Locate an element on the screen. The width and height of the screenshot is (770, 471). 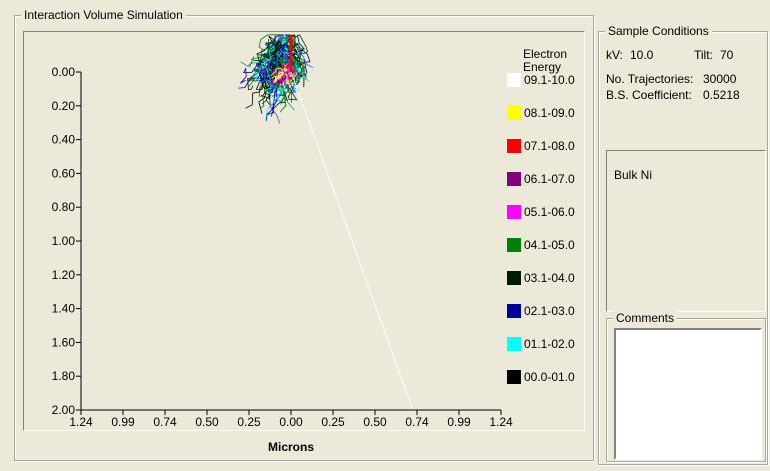
legend-label: 03.1-04.0 is located at coordinates (549, 278).